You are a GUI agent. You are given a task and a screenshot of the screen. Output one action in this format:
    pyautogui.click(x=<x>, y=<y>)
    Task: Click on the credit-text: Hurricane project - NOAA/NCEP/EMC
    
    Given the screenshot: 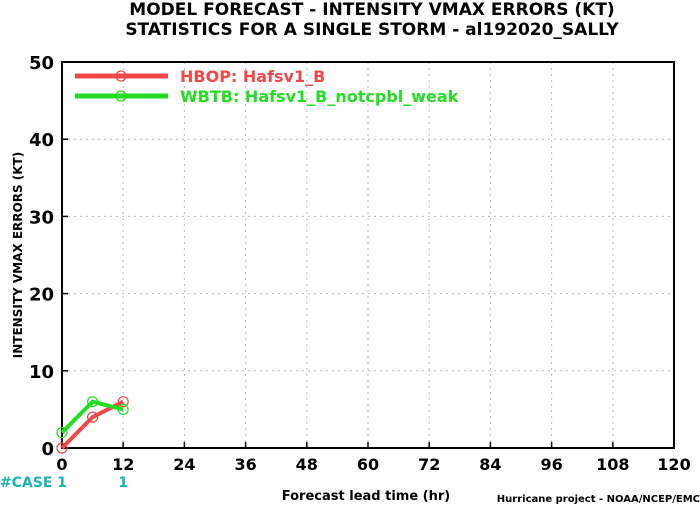 What is the action you would take?
    pyautogui.click(x=598, y=499)
    